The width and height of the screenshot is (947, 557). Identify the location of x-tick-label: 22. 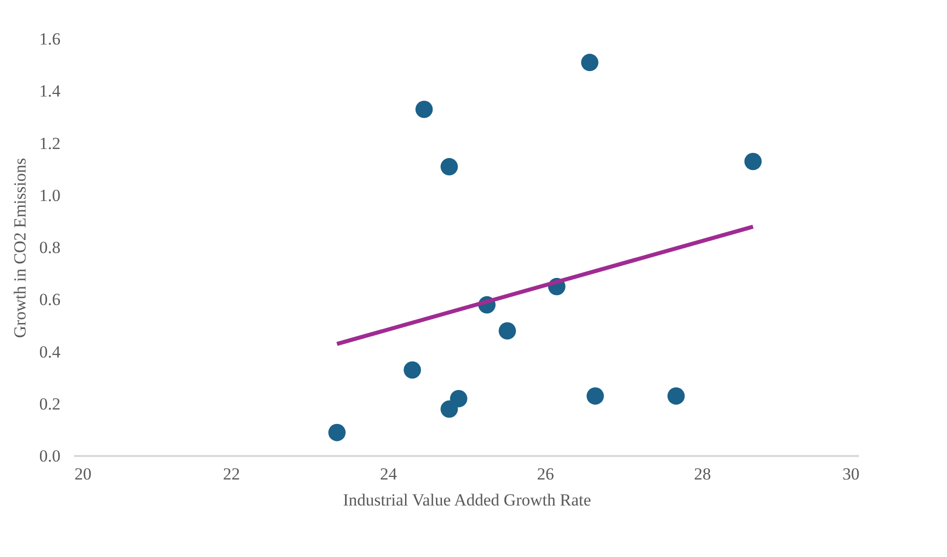
(231, 474).